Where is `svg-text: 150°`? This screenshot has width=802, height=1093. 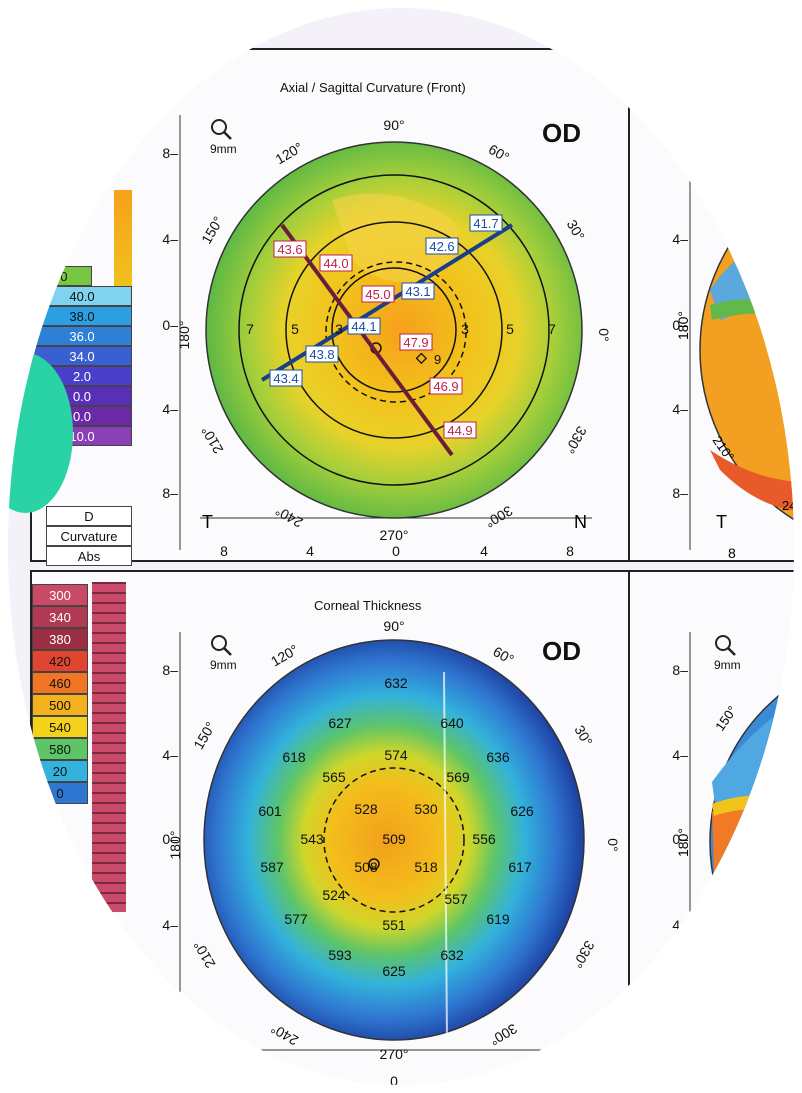
svg-text: 150° is located at coordinates (726, 718).